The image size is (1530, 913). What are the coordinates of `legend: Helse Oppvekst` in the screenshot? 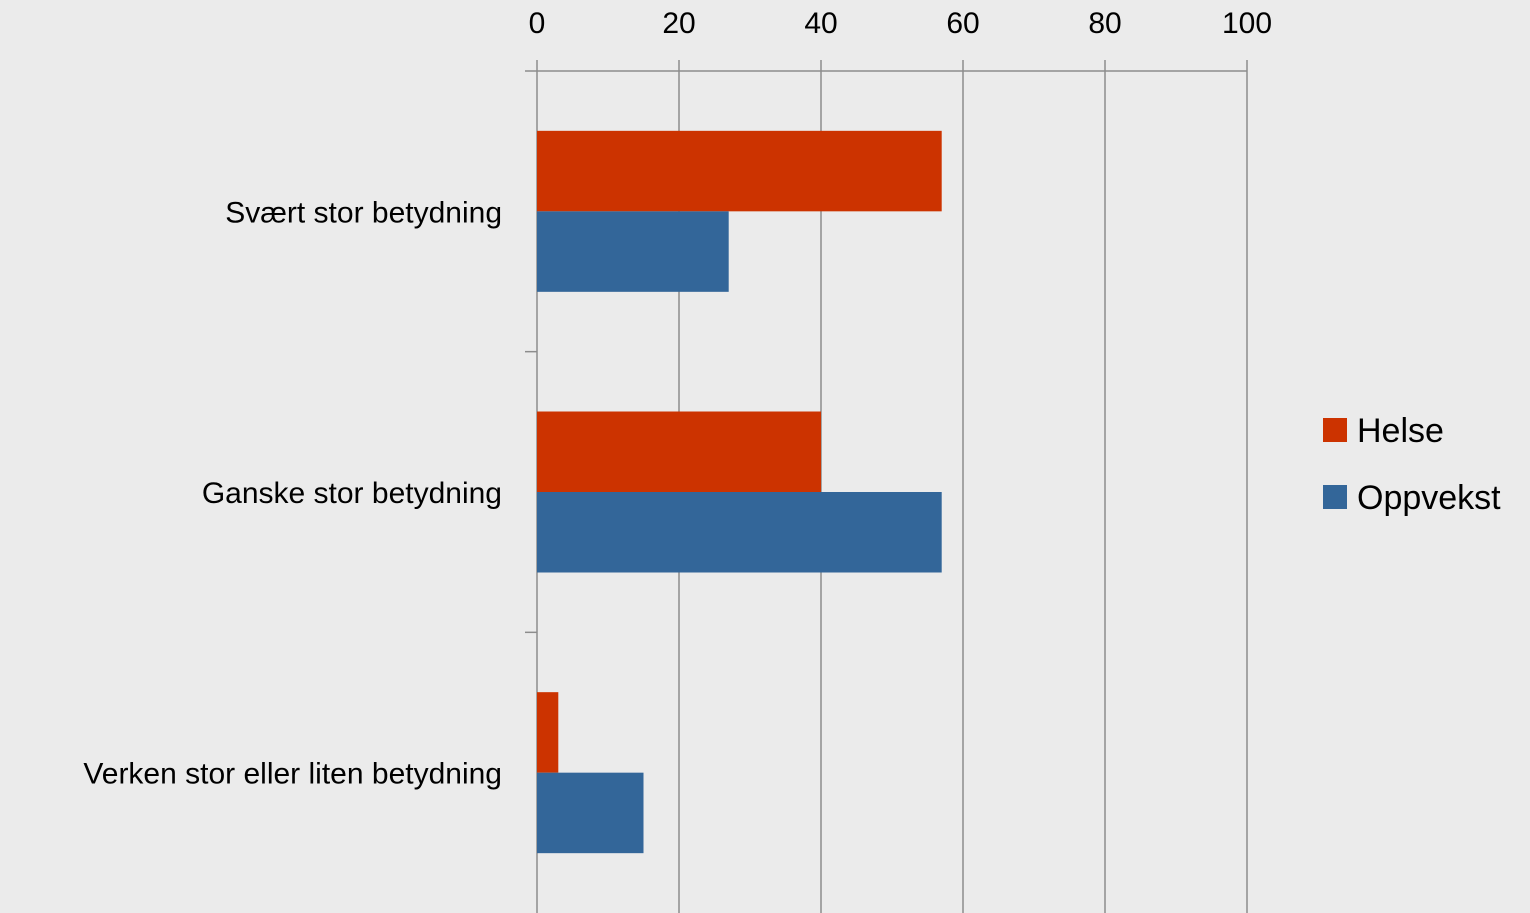 It's located at (1412, 464).